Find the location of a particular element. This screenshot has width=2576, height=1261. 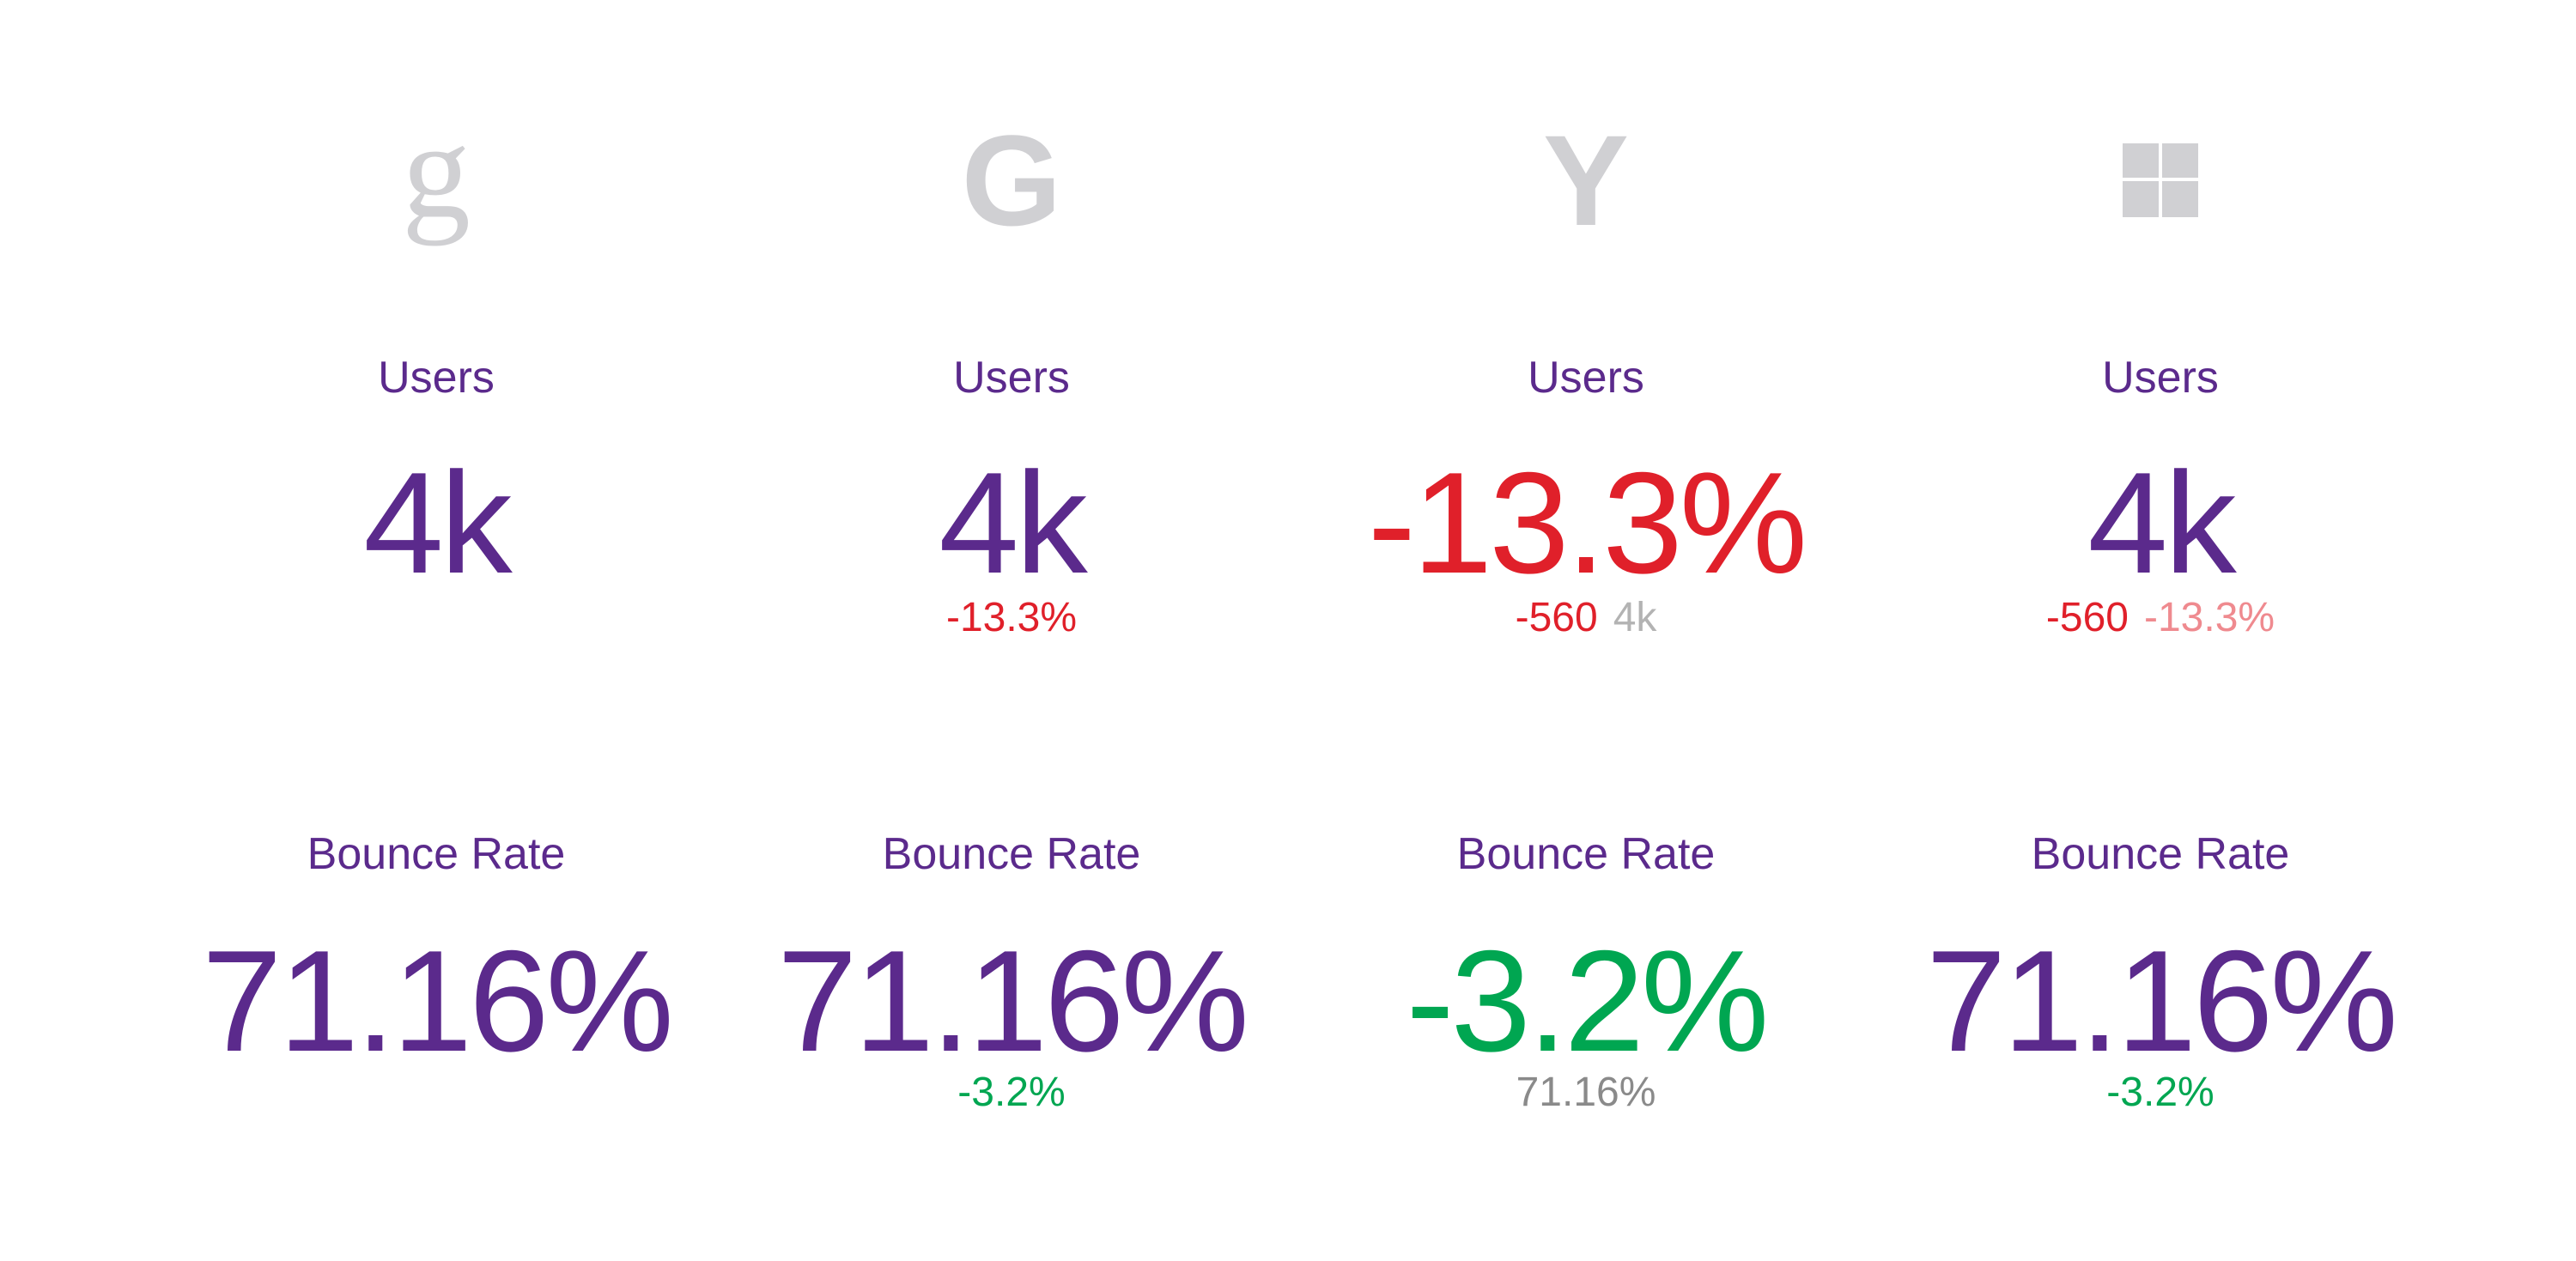

metric-change: -560 -13.3% is located at coordinates (2160, 617).